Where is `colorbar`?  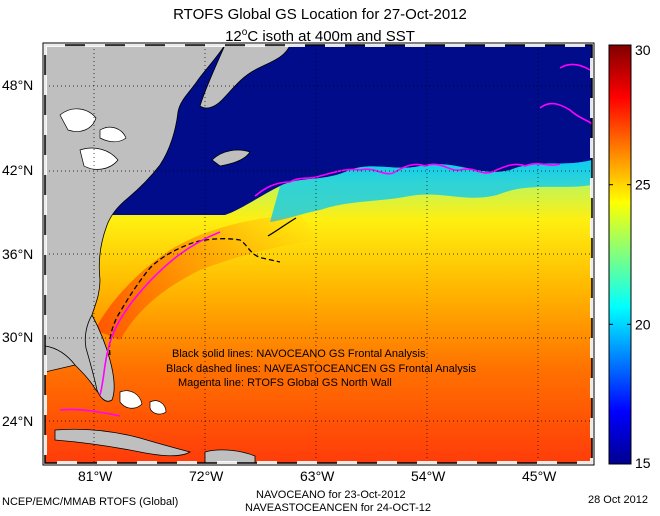
colorbar is located at coordinates (620, 254).